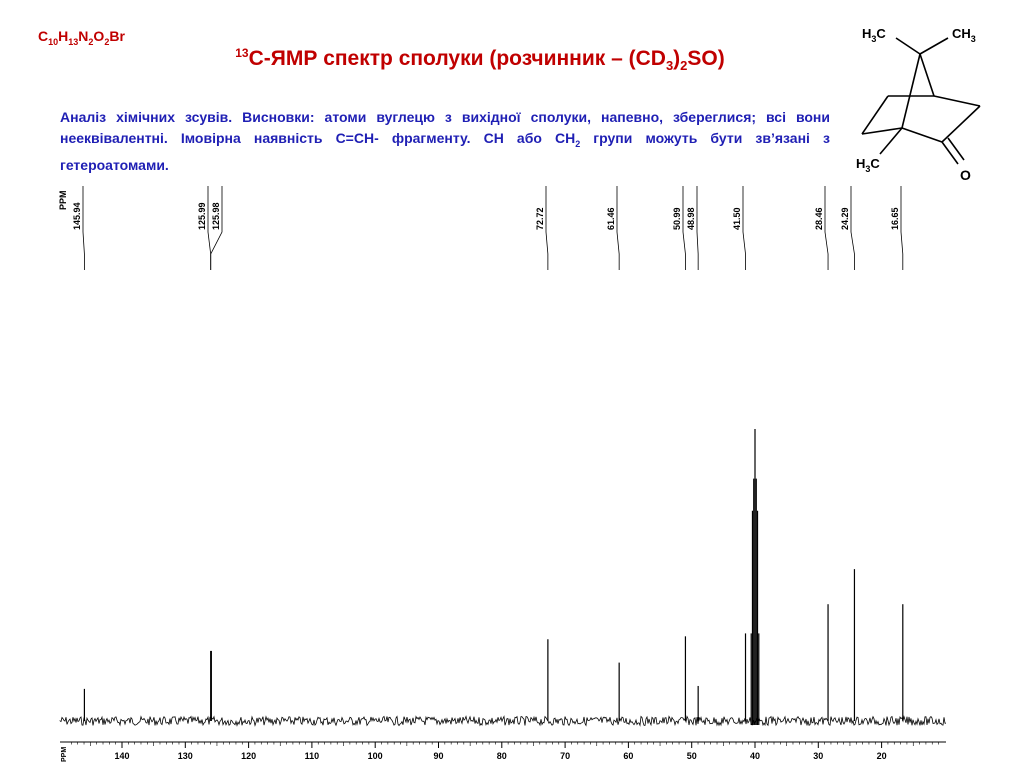 This screenshot has width=1024, height=768. What do you see at coordinates (63, 36) in the screenshot?
I see `formula-h: H` at bounding box center [63, 36].